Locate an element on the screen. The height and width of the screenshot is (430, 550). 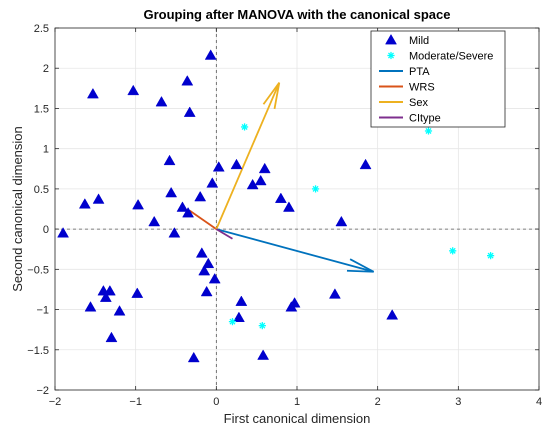
vector-sex is located at coordinates (248, 156).